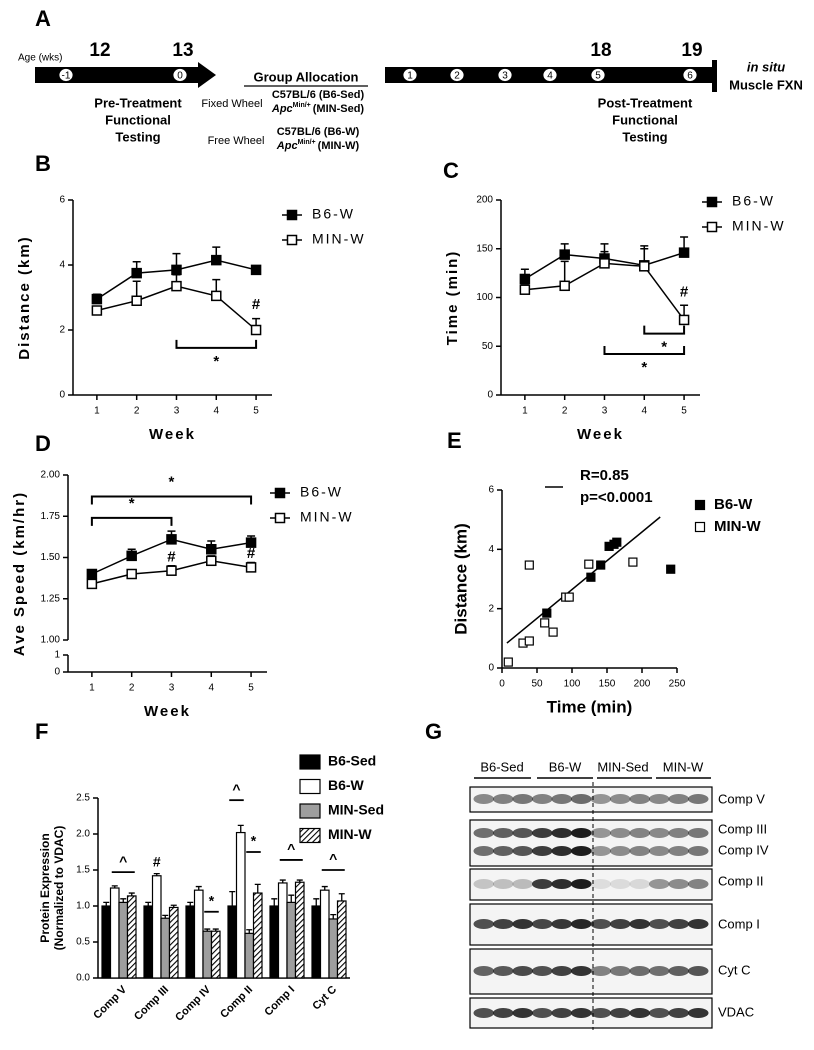 This screenshot has width=814, height=1050. I want to click on y-tick-label: 2, so click(491, 608).